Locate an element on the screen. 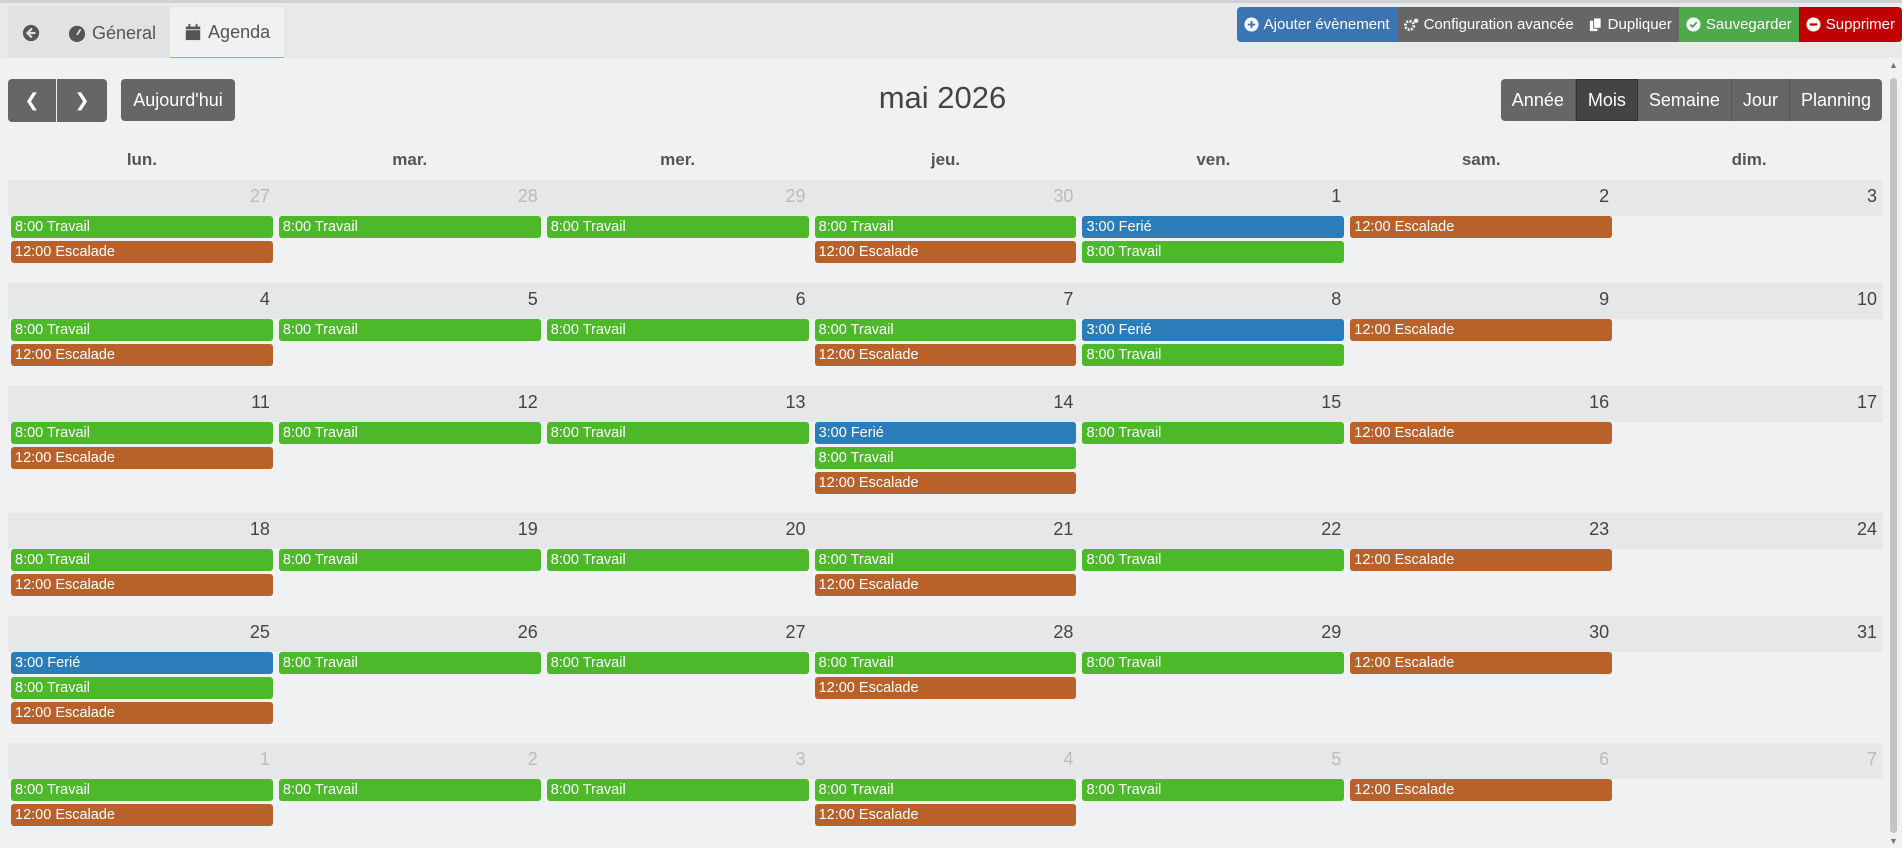 The width and height of the screenshot is (1902, 848). day-number: 5 is located at coordinates (532, 299).